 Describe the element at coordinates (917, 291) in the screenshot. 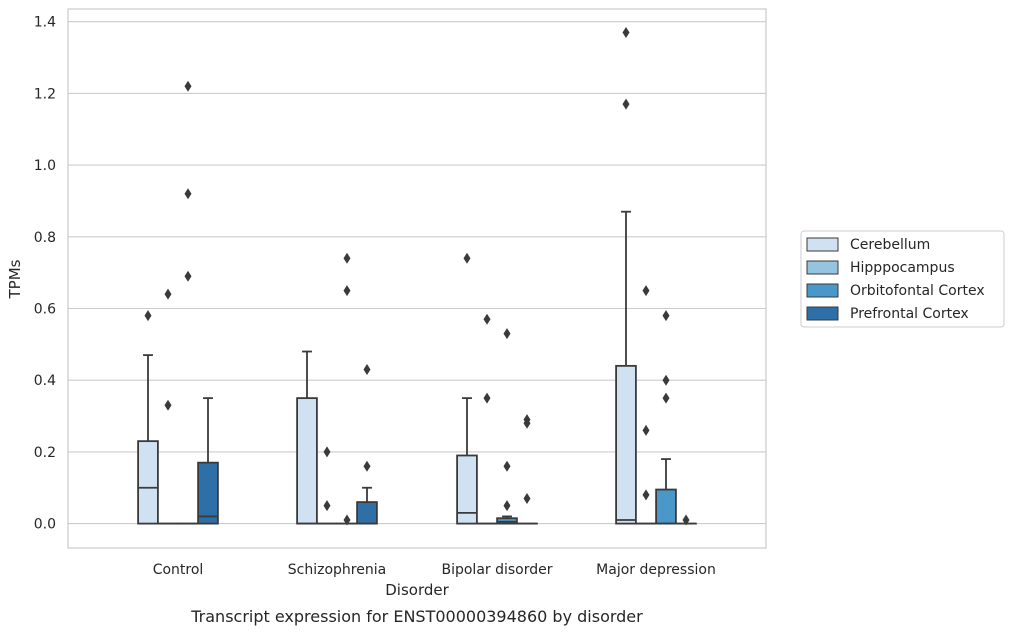

I see `legend-entry: Orbitofontal Cortex` at that location.